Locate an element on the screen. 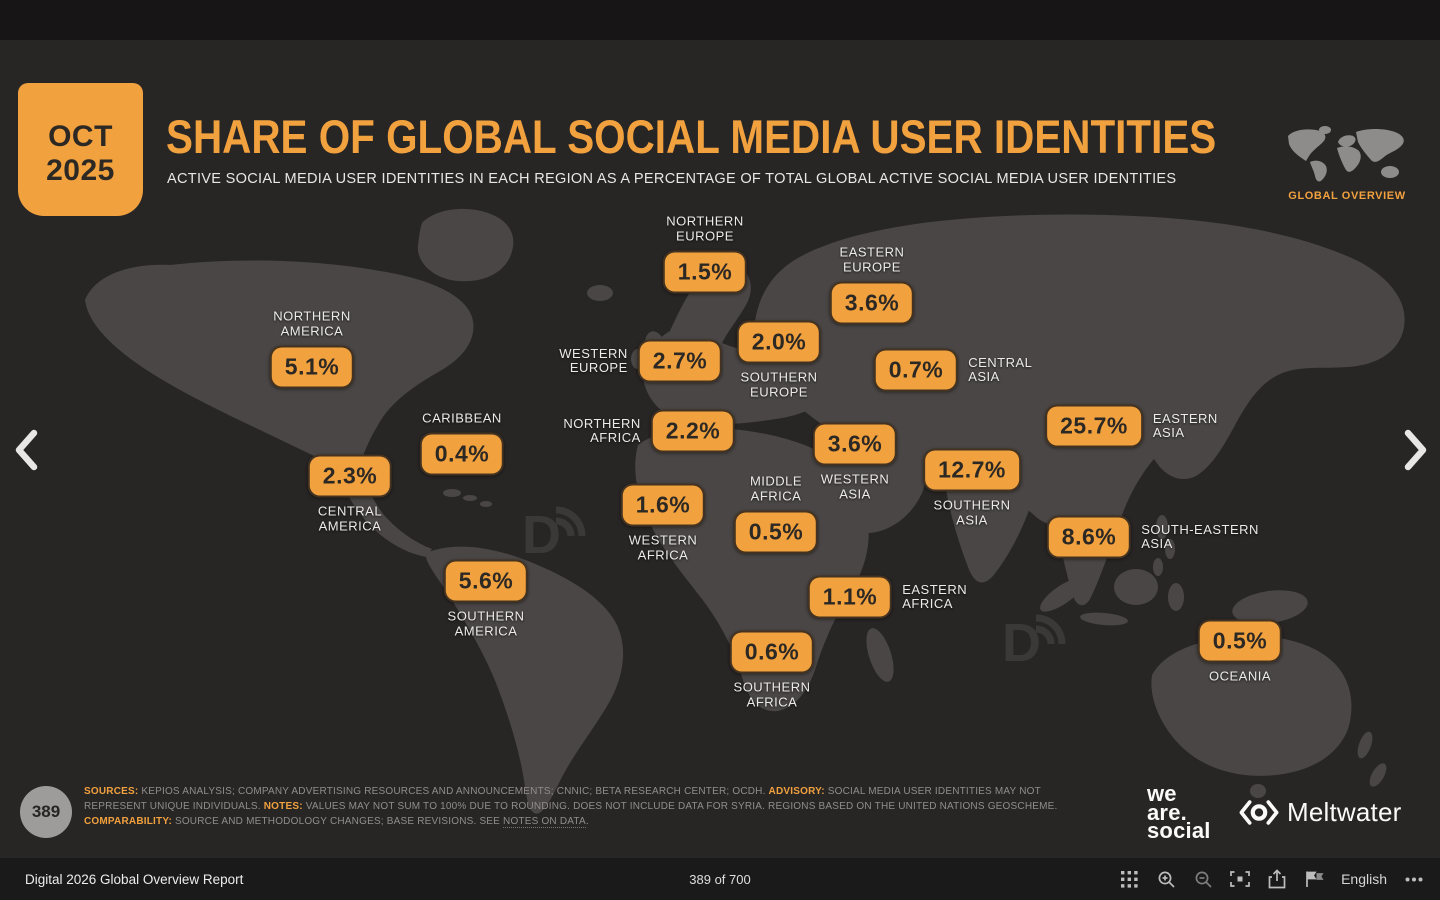  region-central-asia: 0.7% CENTRAL ASIA is located at coordinates (952, 370).